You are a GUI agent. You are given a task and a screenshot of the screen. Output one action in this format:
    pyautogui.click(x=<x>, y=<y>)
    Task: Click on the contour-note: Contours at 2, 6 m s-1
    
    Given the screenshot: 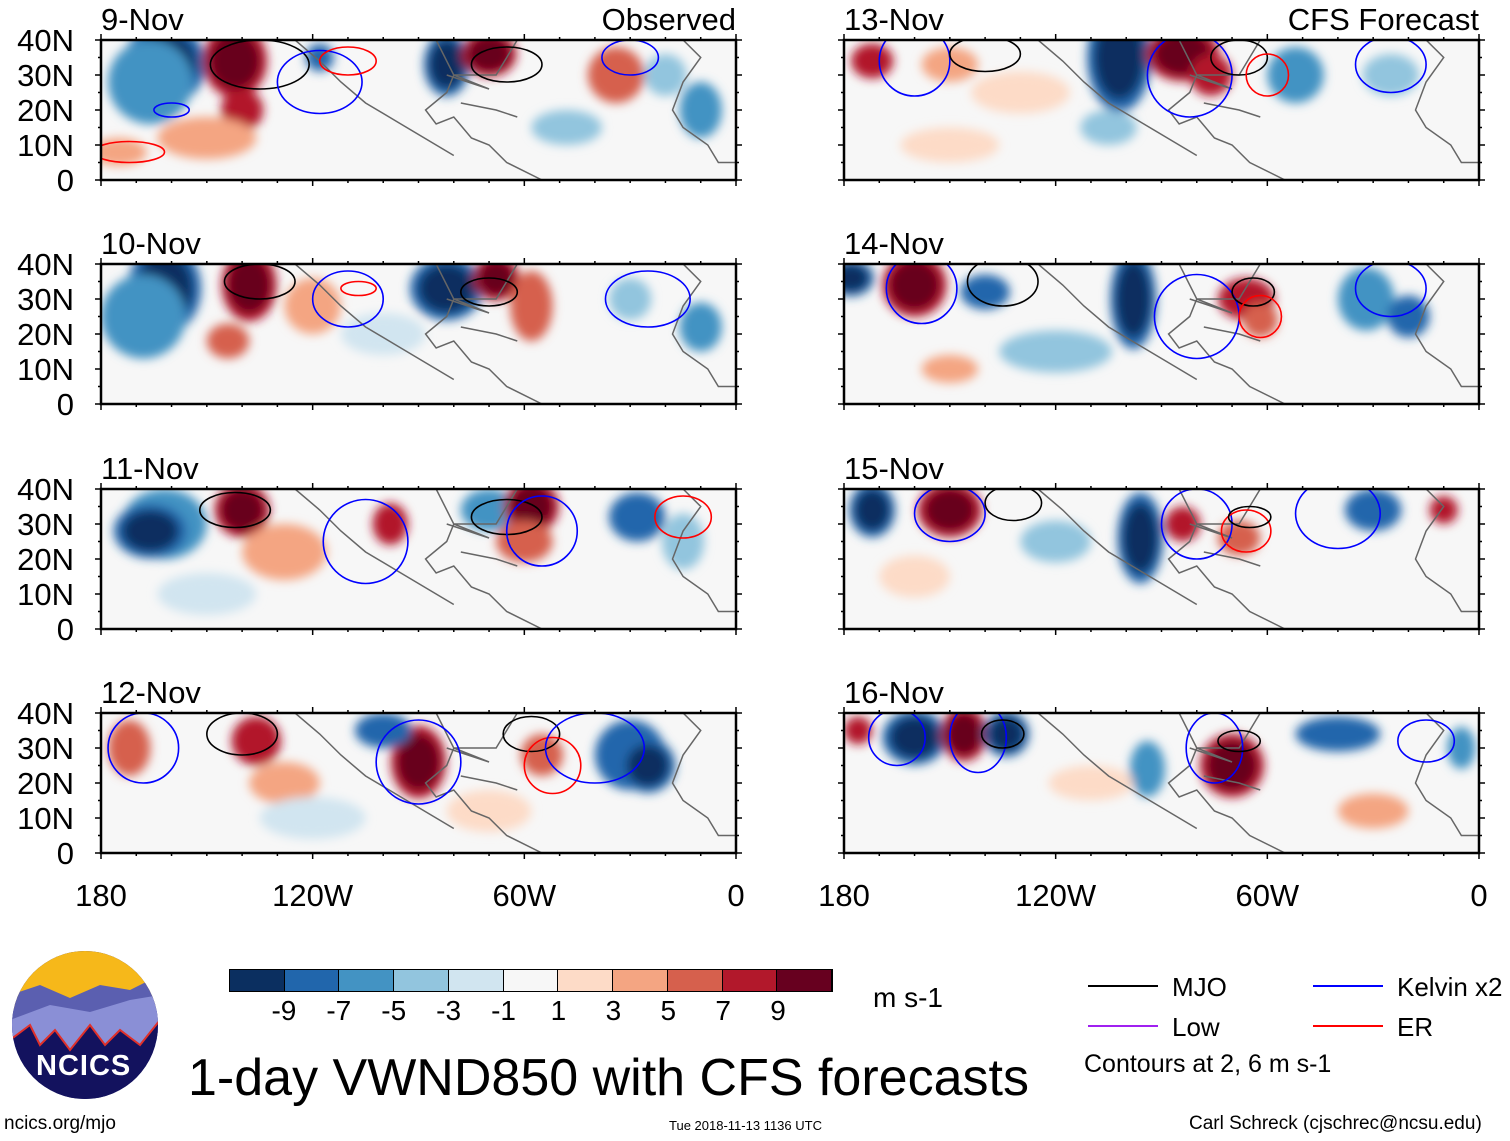 What is the action you would take?
    pyautogui.click(x=1208, y=1064)
    